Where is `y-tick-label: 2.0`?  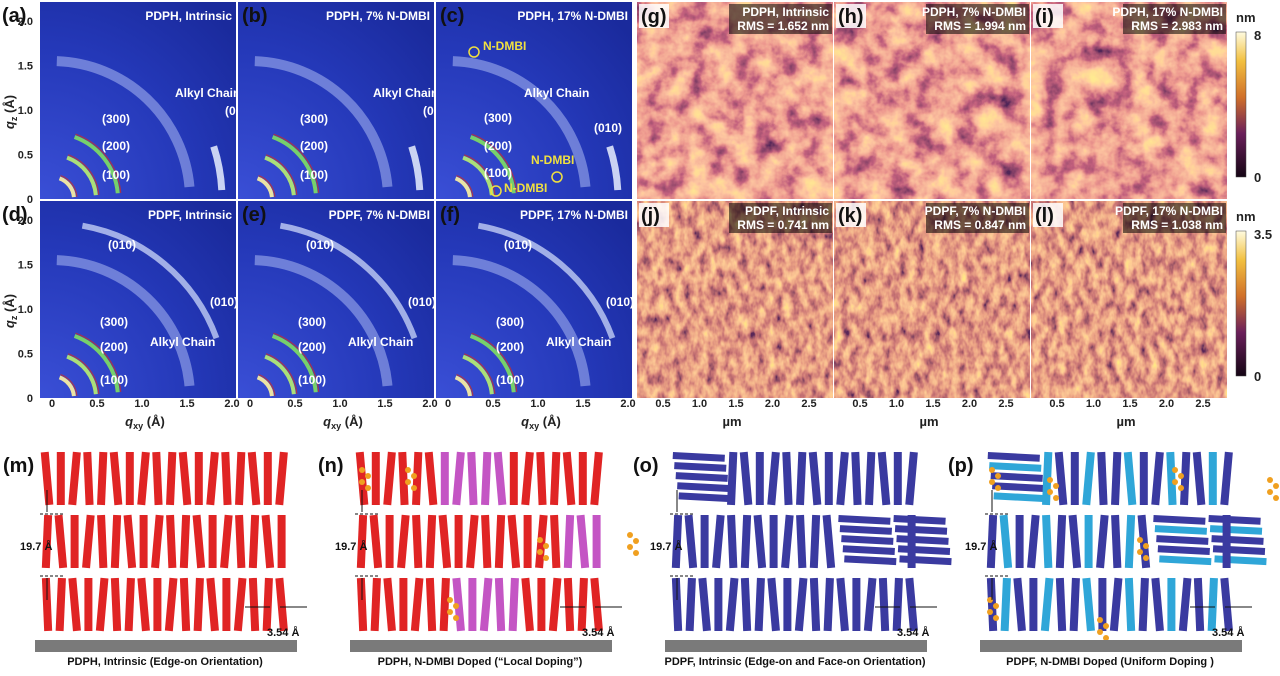
y-tick-label: 2.0 is located at coordinates (25, 221).